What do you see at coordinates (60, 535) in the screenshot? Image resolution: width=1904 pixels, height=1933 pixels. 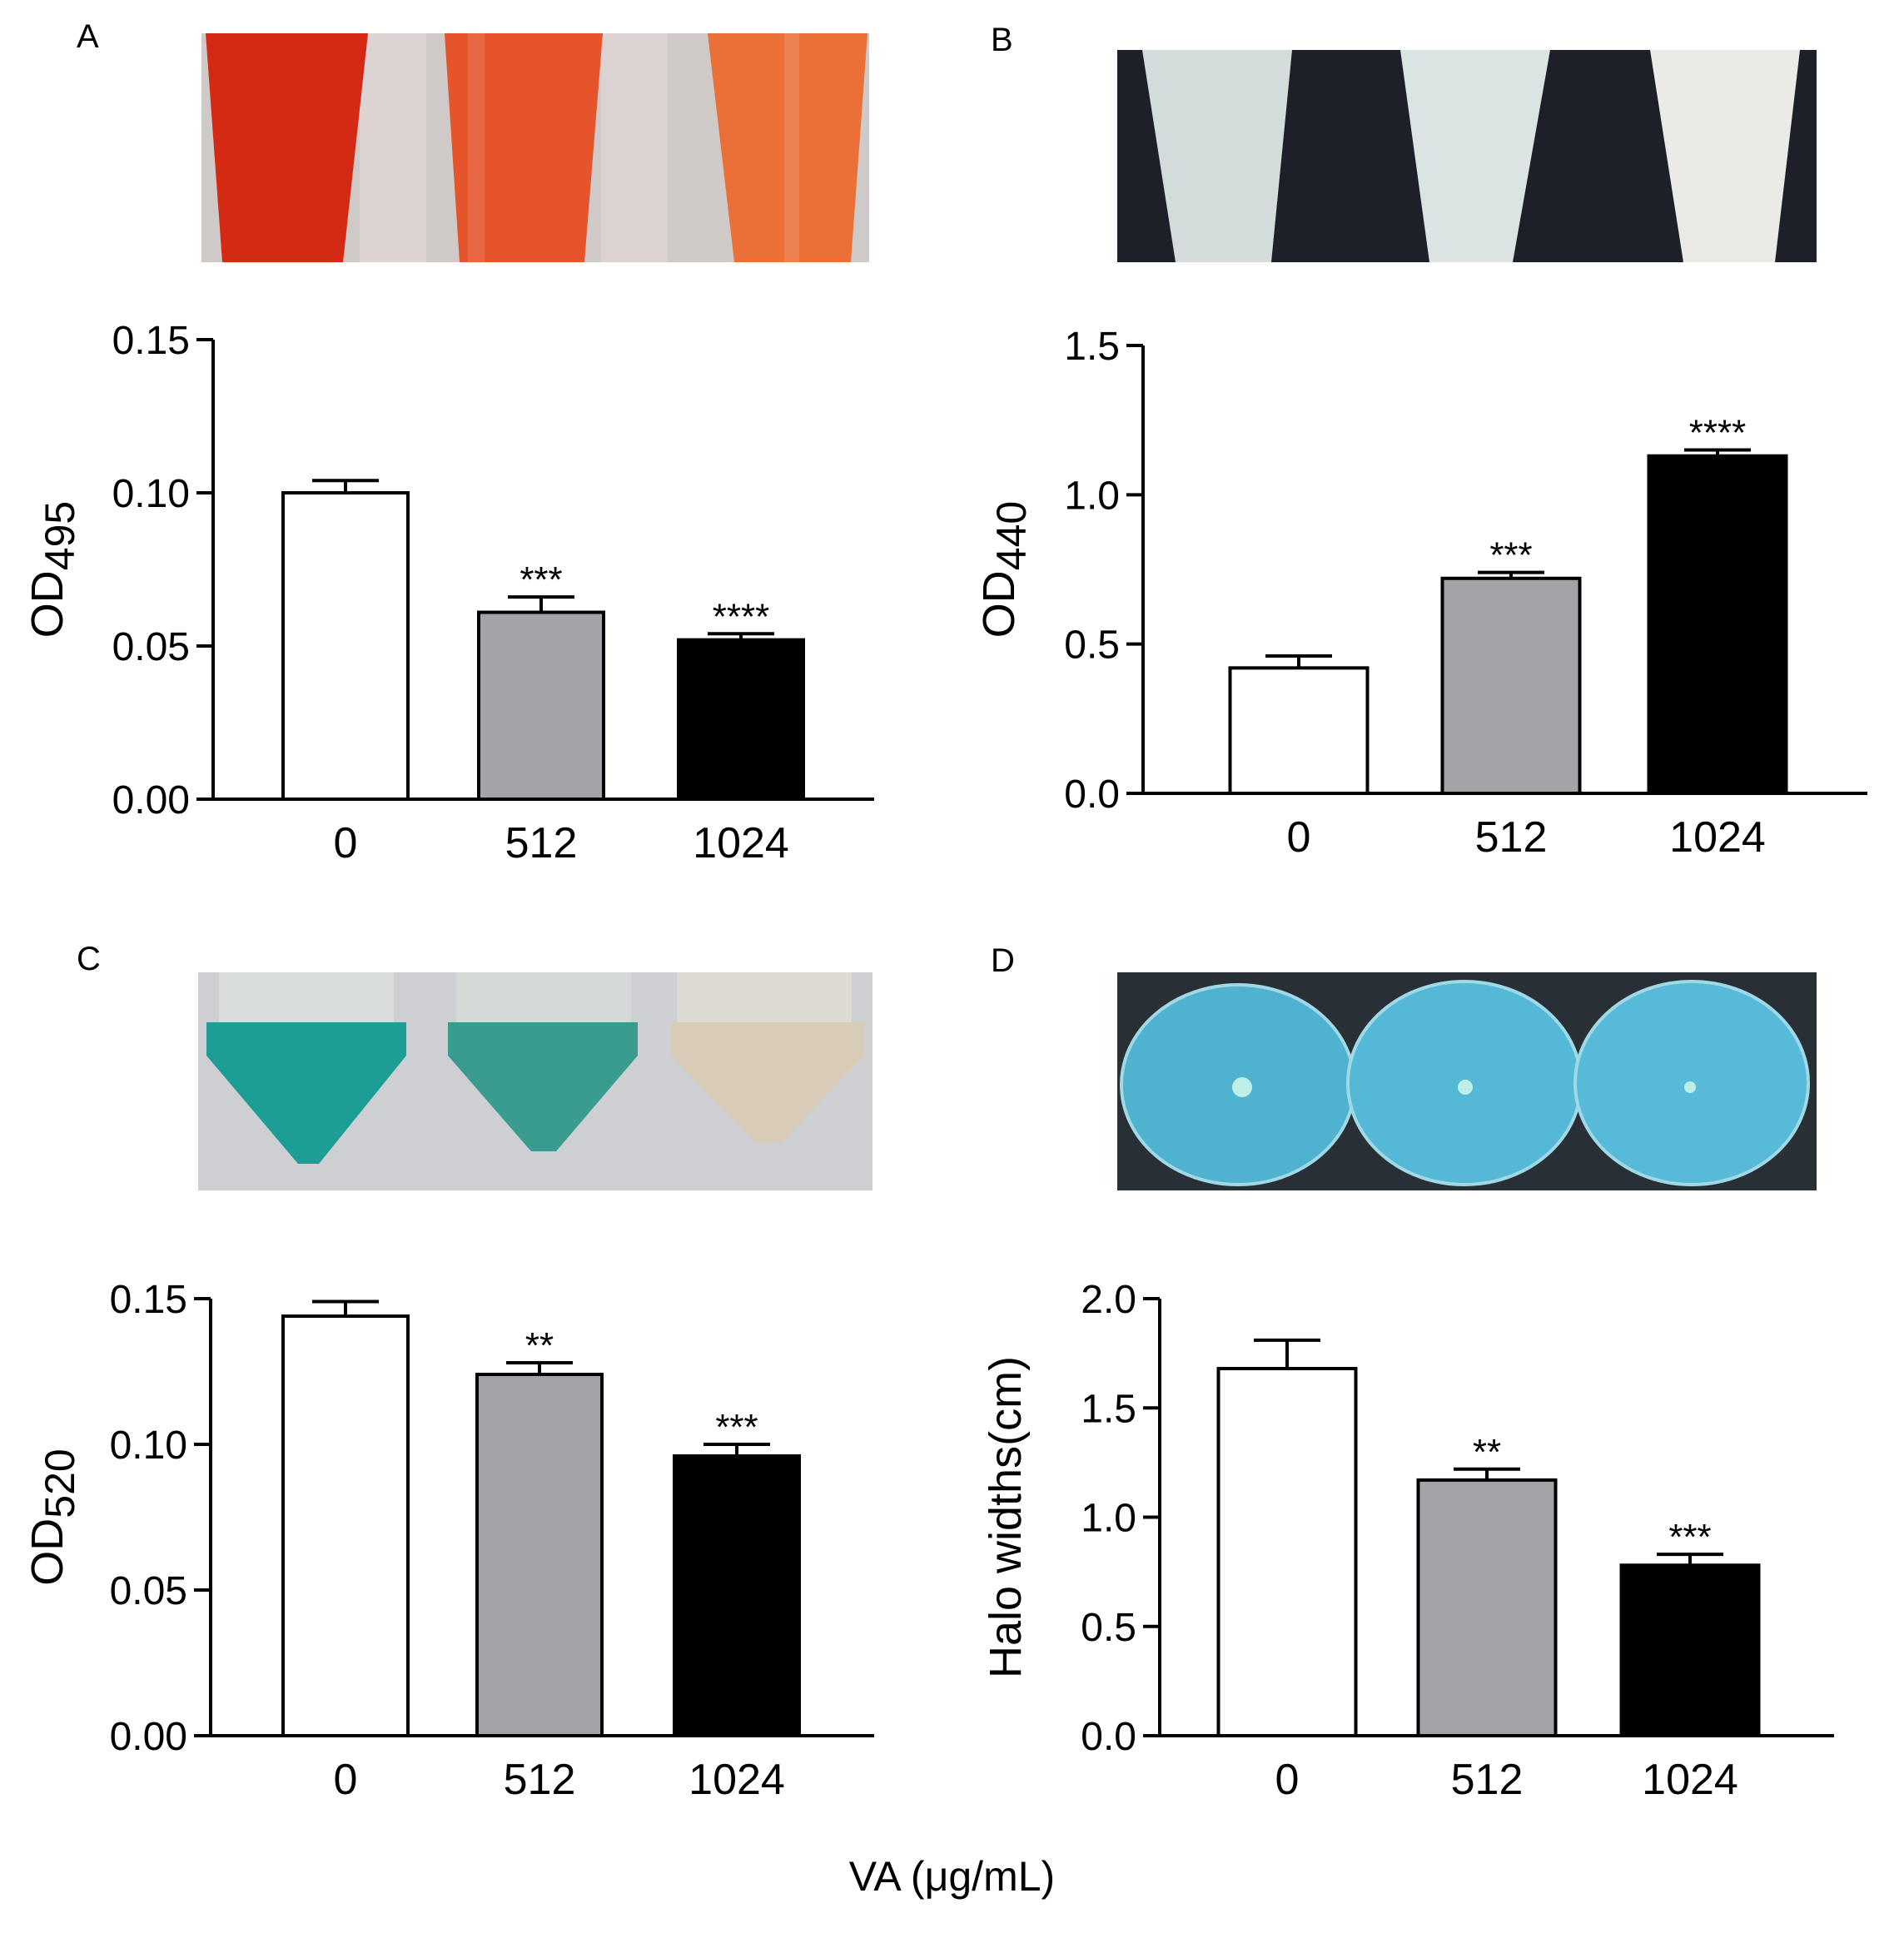 I see `y-axis-label-subscript: 495` at bounding box center [60, 535].